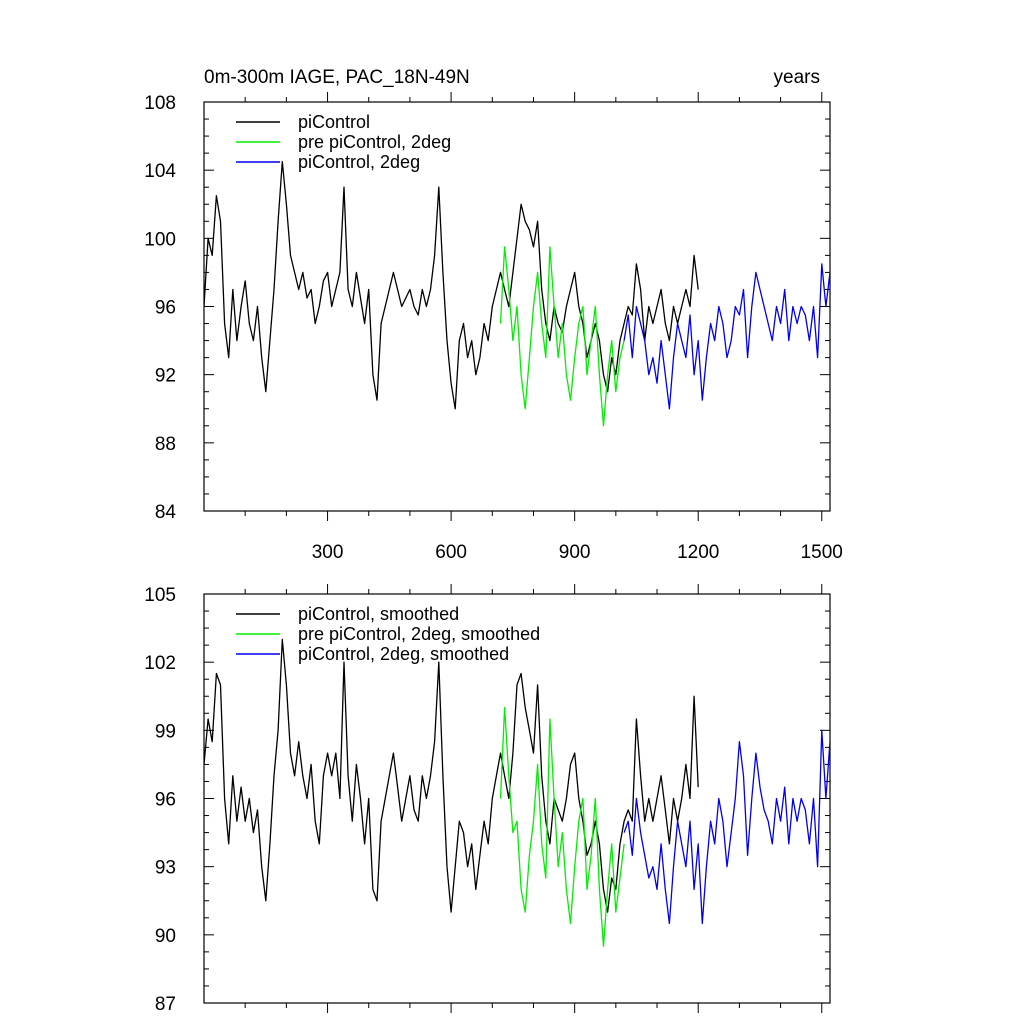 The height and width of the screenshot is (1024, 1024). What do you see at coordinates (328, 552) in the screenshot?
I see `top-xtick-label: 300` at bounding box center [328, 552].